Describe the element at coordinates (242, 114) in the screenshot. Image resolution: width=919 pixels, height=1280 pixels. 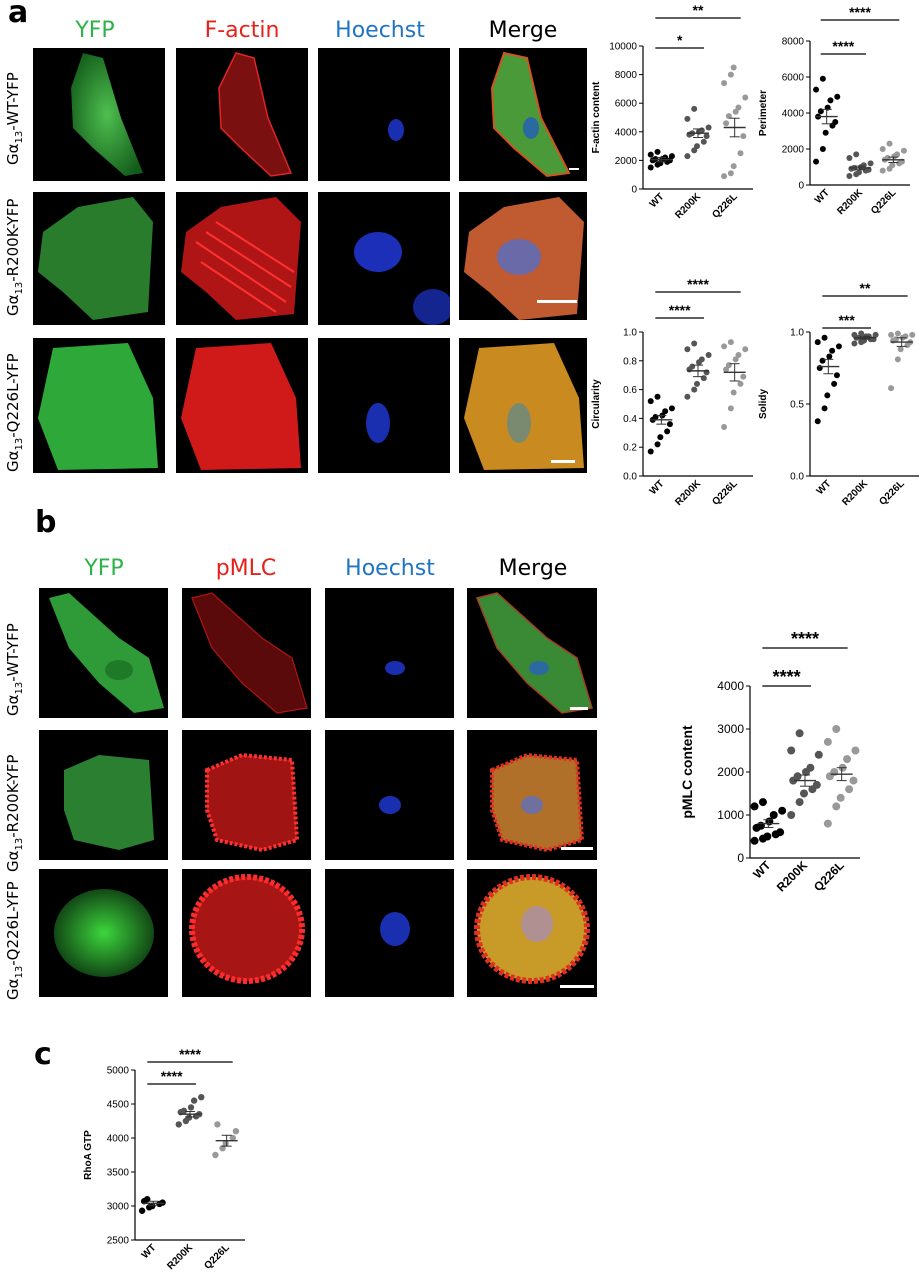
I see `micro-a-wt-factin` at that location.